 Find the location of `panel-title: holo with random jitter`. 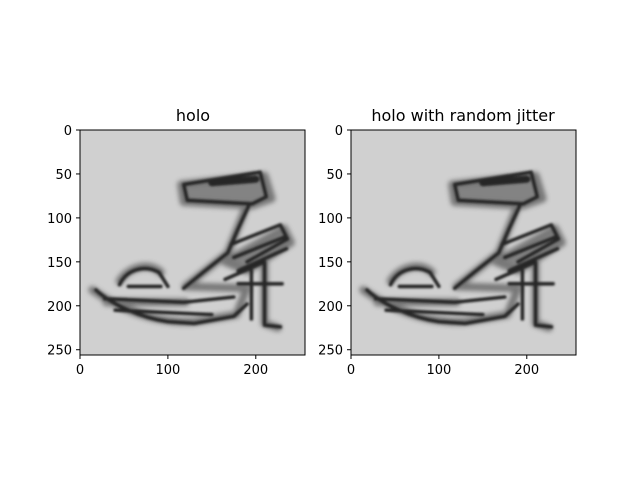

panel-title: holo with random jitter is located at coordinates (463, 115).